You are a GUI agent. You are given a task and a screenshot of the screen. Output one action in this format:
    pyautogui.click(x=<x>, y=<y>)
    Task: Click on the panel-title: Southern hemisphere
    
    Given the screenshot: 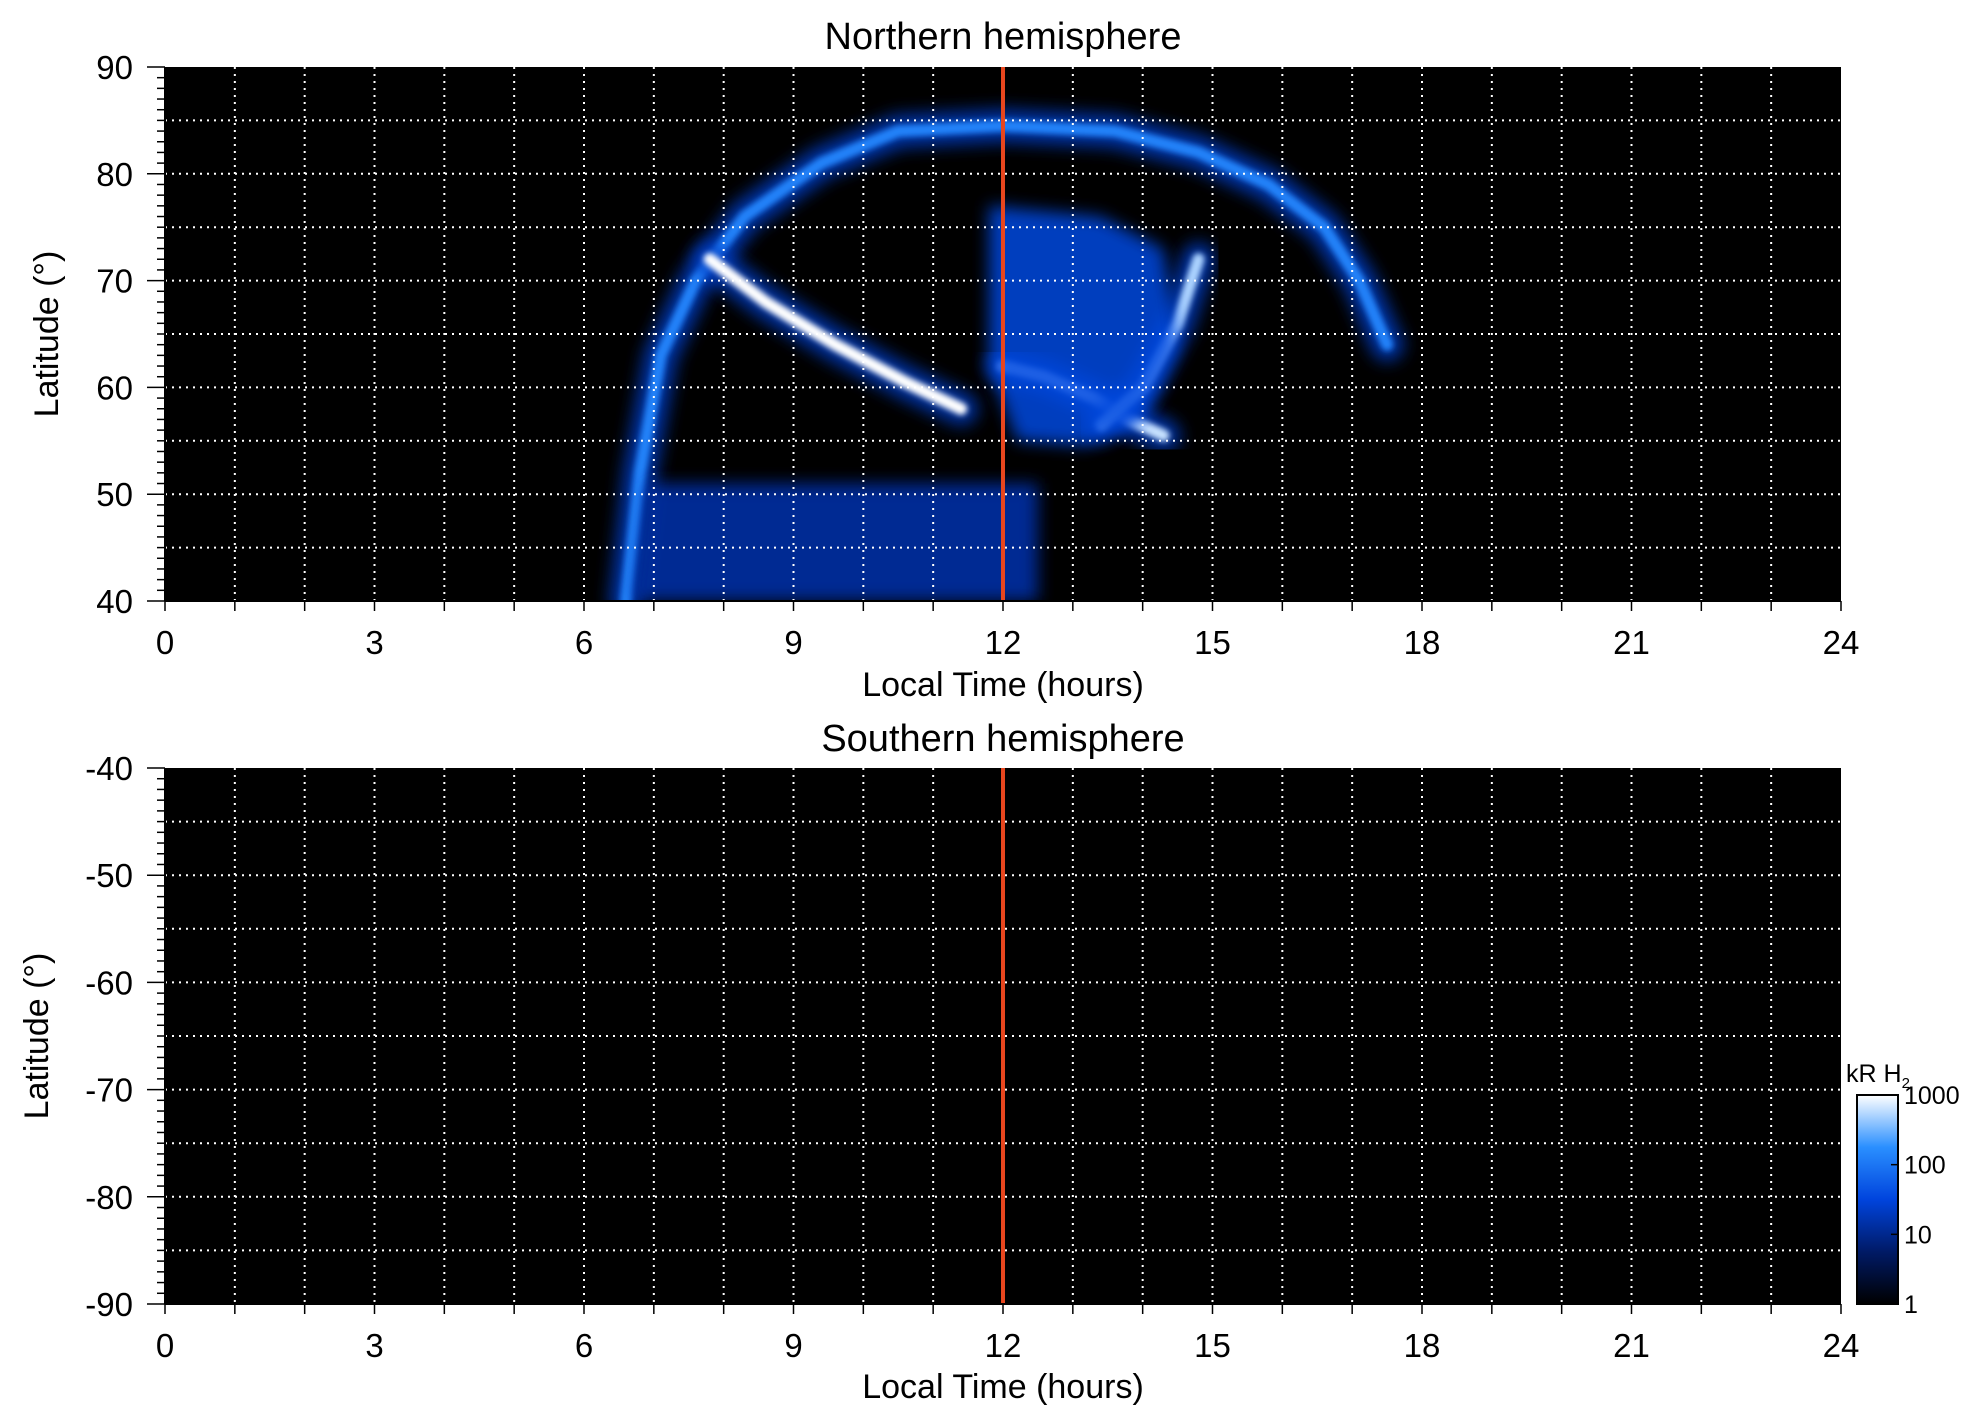 What is the action you would take?
    pyautogui.click(x=1002, y=739)
    